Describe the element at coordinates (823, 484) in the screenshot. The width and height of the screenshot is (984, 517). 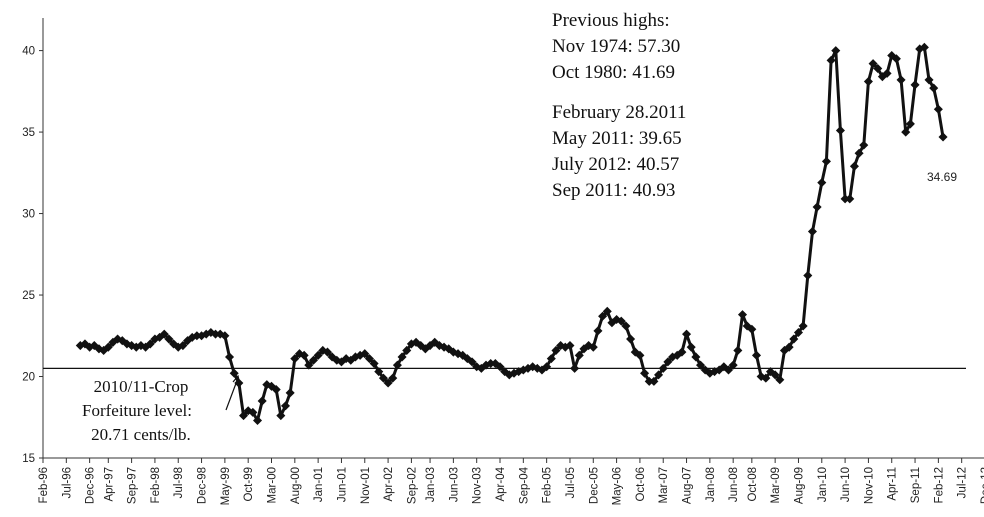
I see `x-tick-label: Jan-10` at that location.